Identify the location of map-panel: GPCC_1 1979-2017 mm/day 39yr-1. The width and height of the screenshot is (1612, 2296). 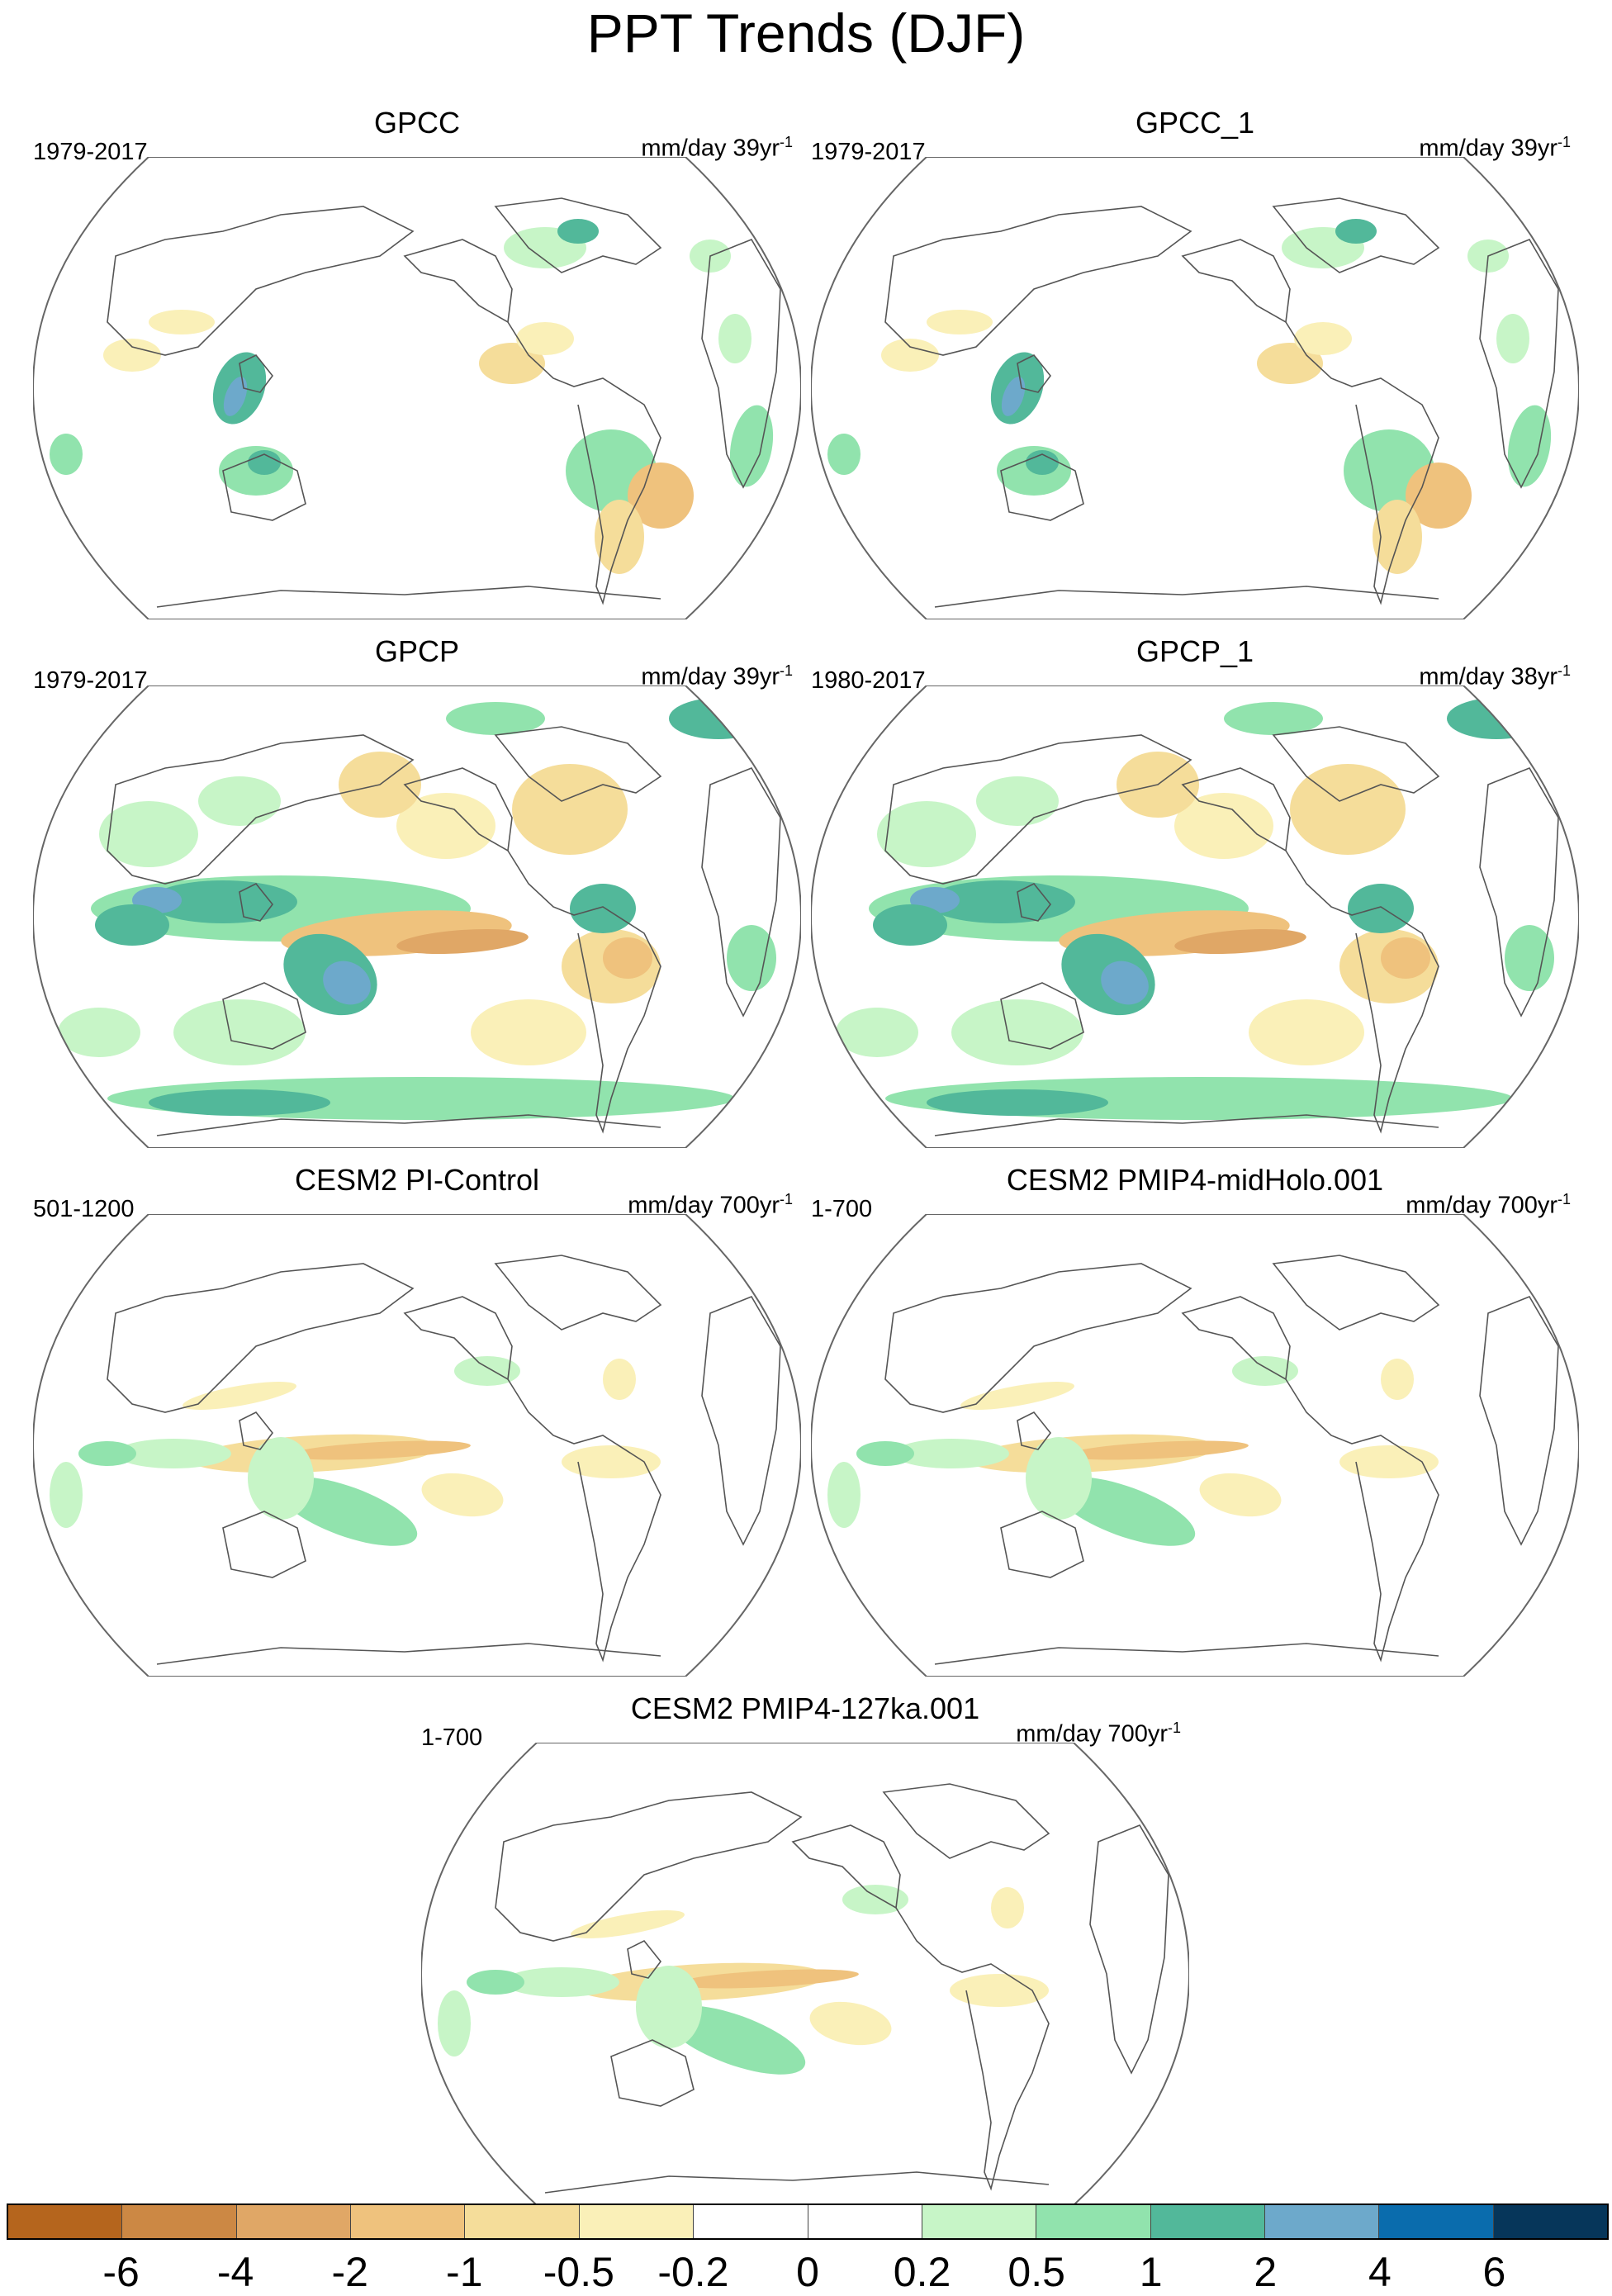
(1195, 362).